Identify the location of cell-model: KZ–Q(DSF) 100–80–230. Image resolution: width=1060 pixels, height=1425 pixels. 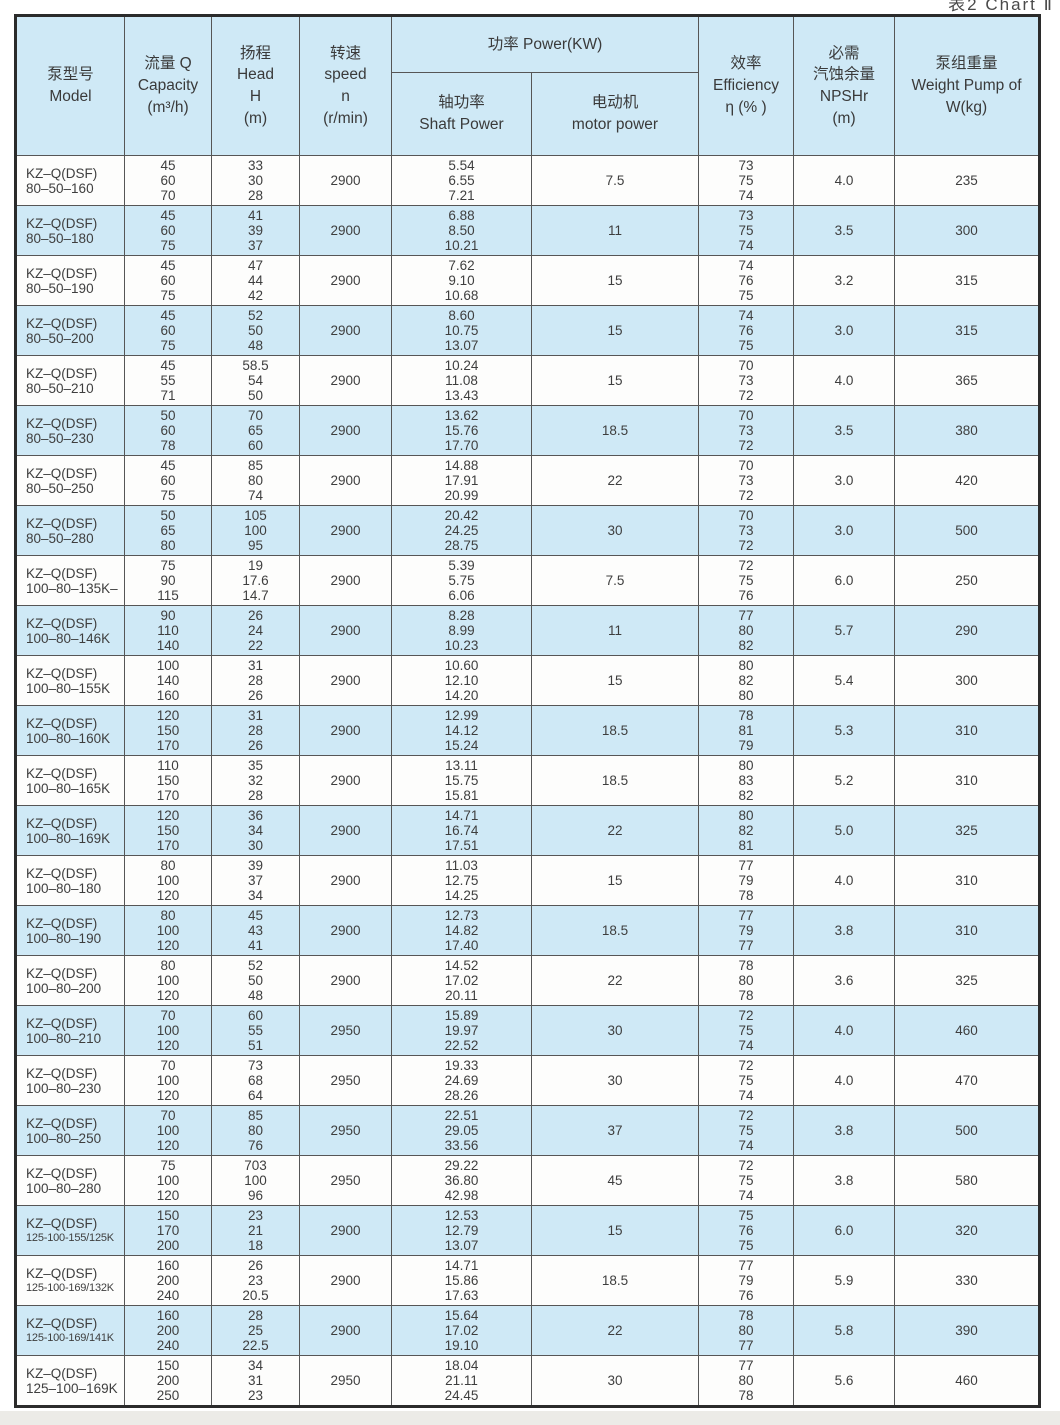
(70, 1080).